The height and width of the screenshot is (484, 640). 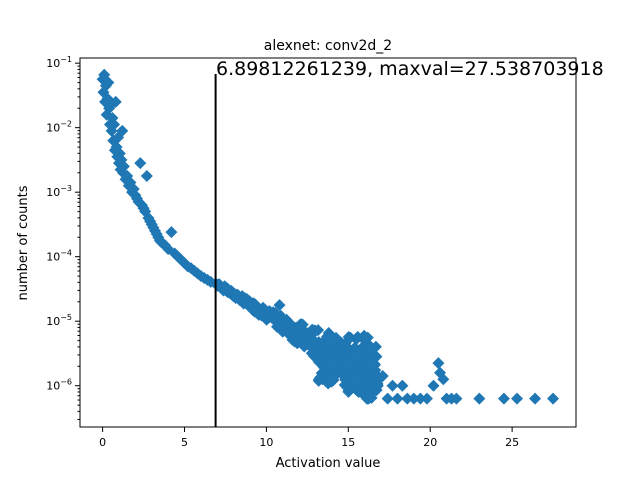 I want to click on x-tick-label: 15, so click(x=348, y=442).